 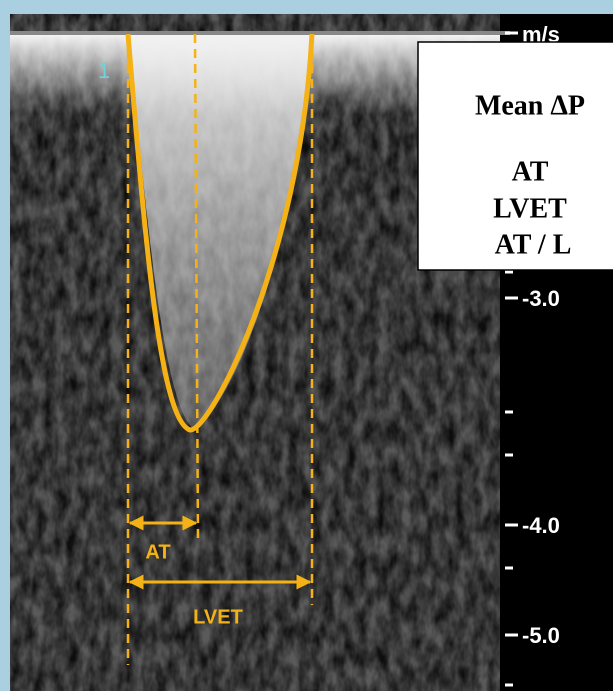 What do you see at coordinates (157, 552) in the screenshot?
I see `at-label: AT` at bounding box center [157, 552].